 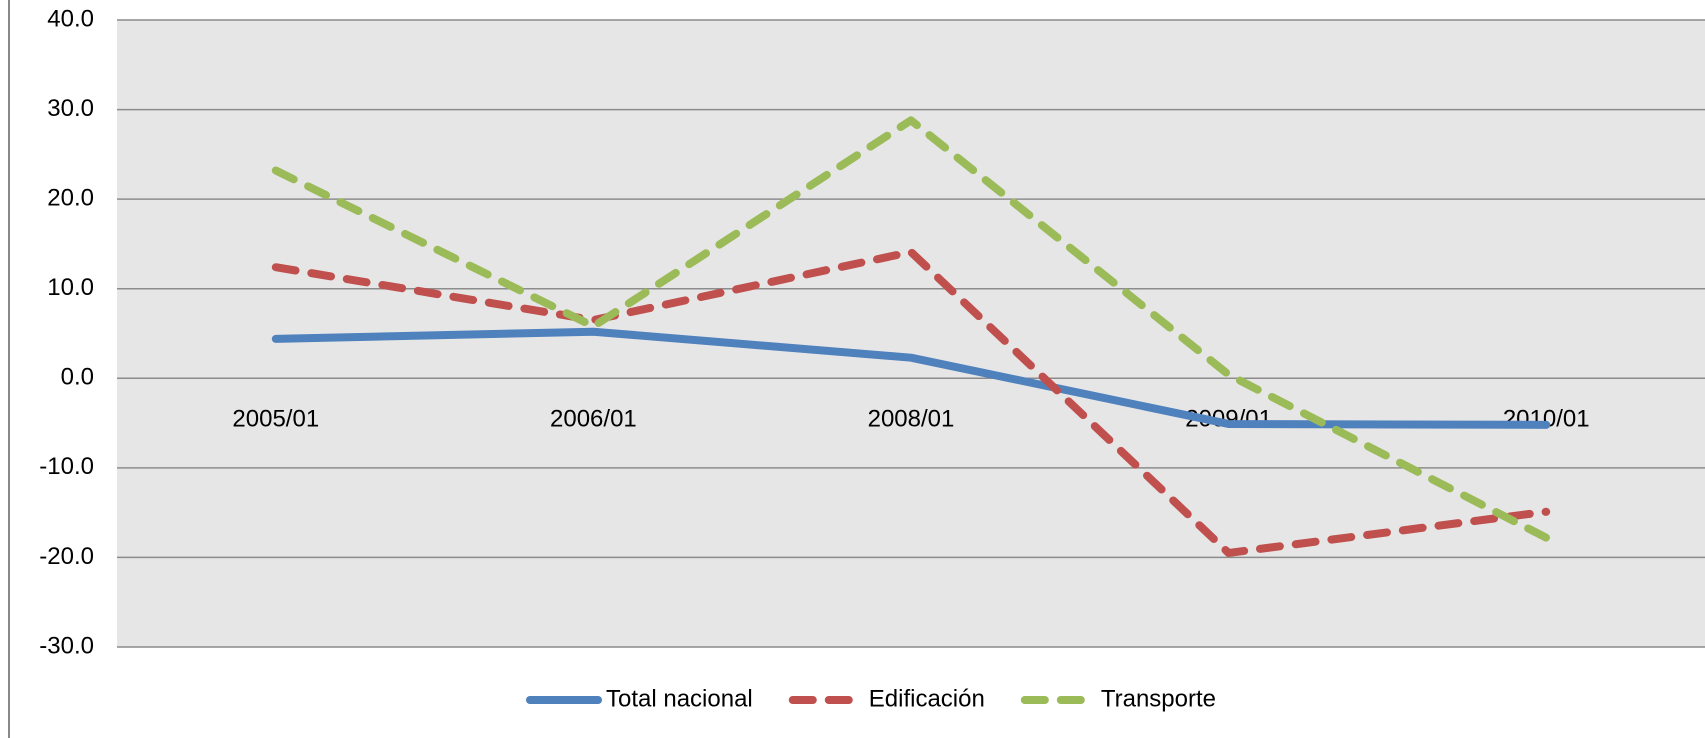 What do you see at coordinates (70, 108) in the screenshot?
I see `y-tick-label: 30.0` at bounding box center [70, 108].